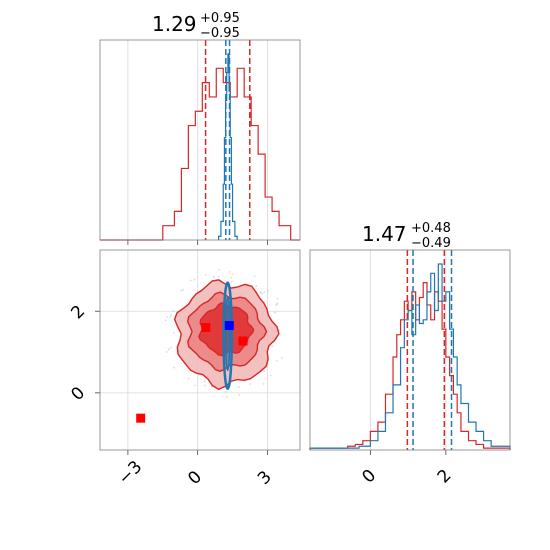  Describe the element at coordinates (384, 234) in the screenshot. I see `title-bottom-right-value: 1.47` at that location.